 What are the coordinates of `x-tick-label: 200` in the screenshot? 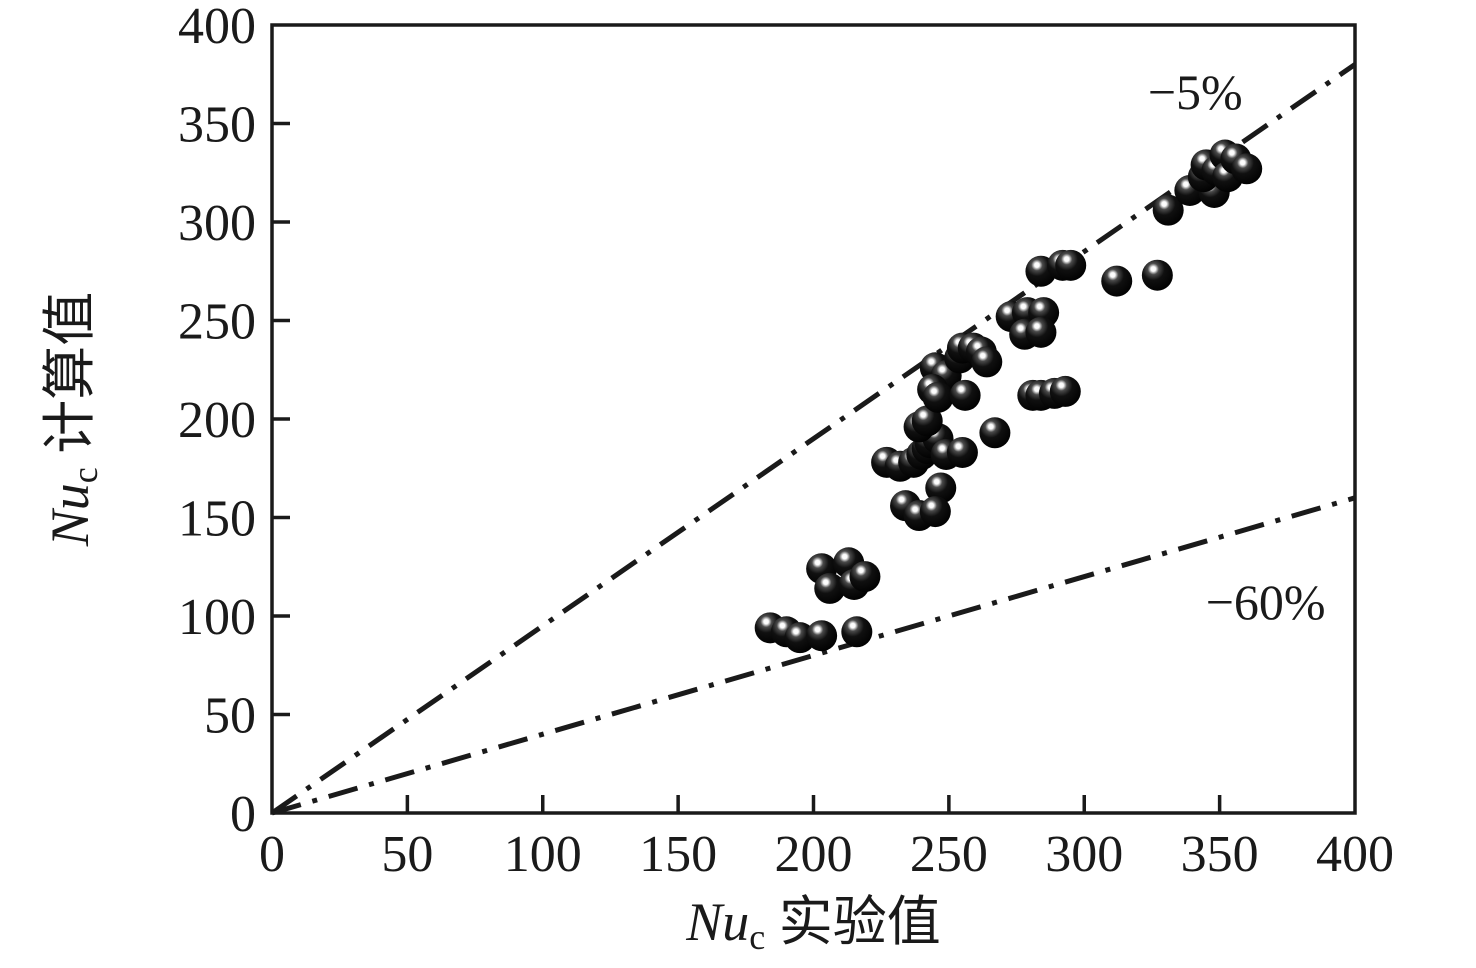 It's located at (814, 854).